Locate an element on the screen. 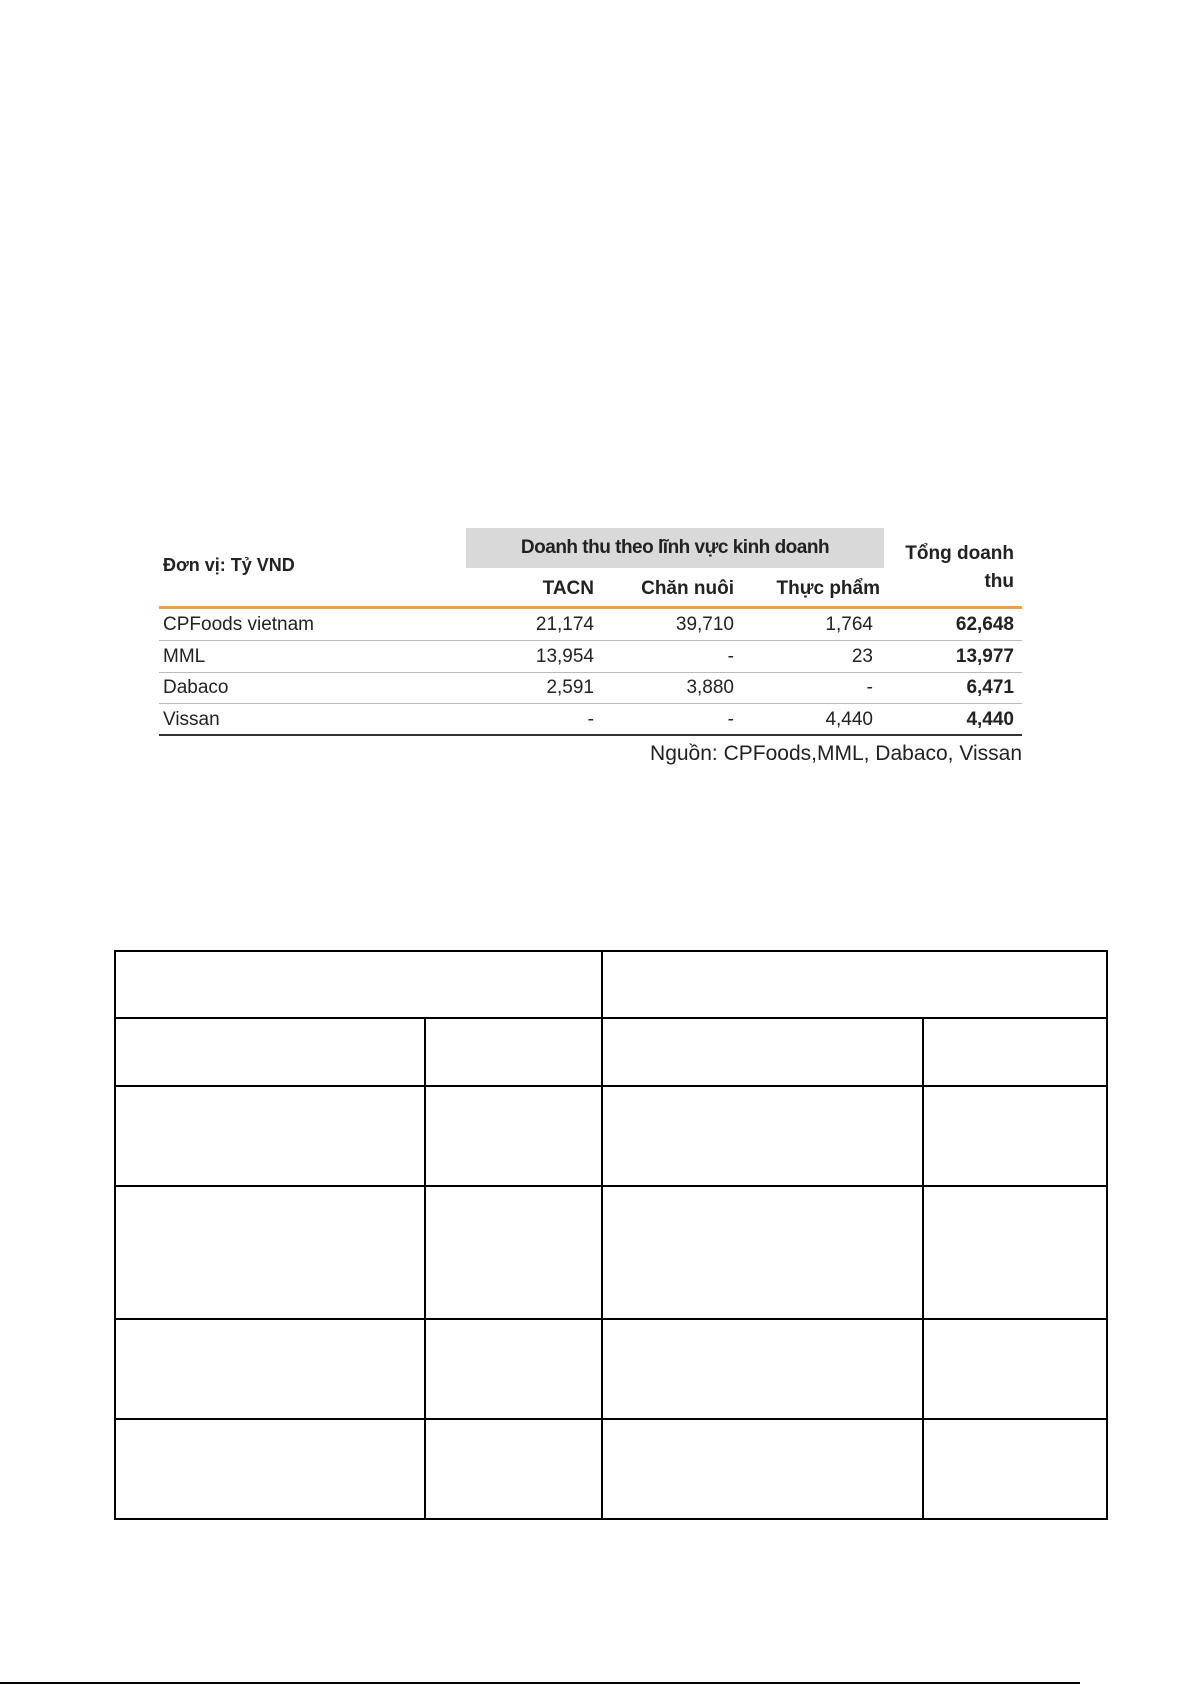 The image size is (1192, 1685). row-value: 1,764 is located at coordinates (849, 624).